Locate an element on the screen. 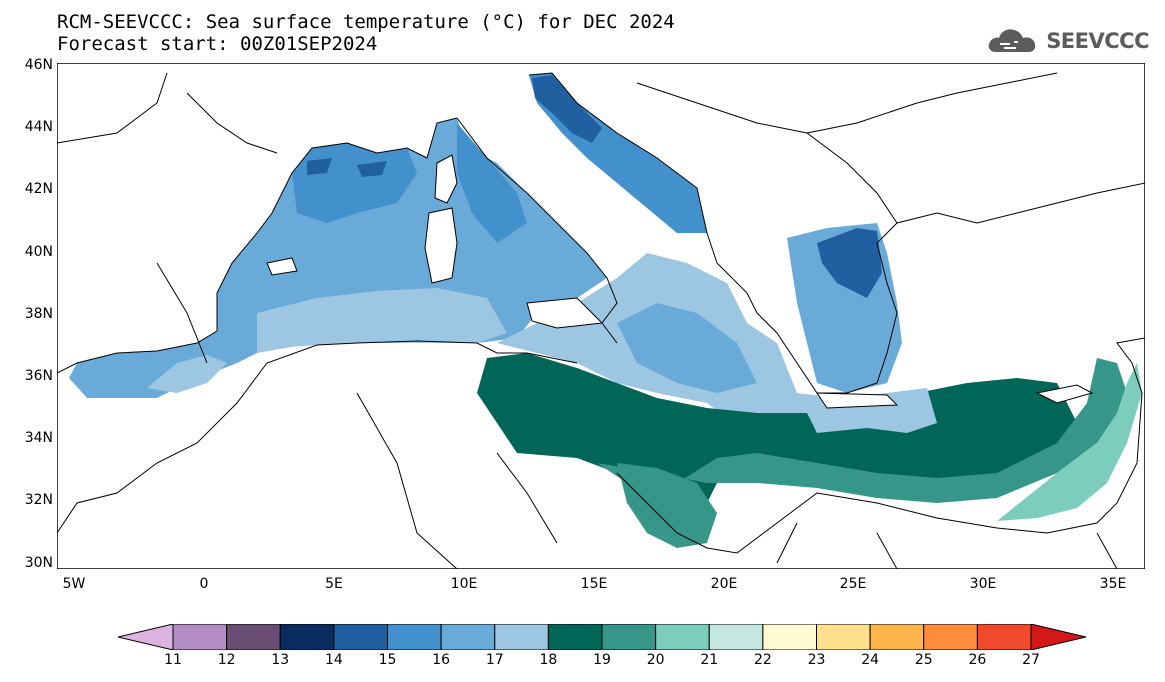 The image size is (1165, 682). mallorca is located at coordinates (282, 266).